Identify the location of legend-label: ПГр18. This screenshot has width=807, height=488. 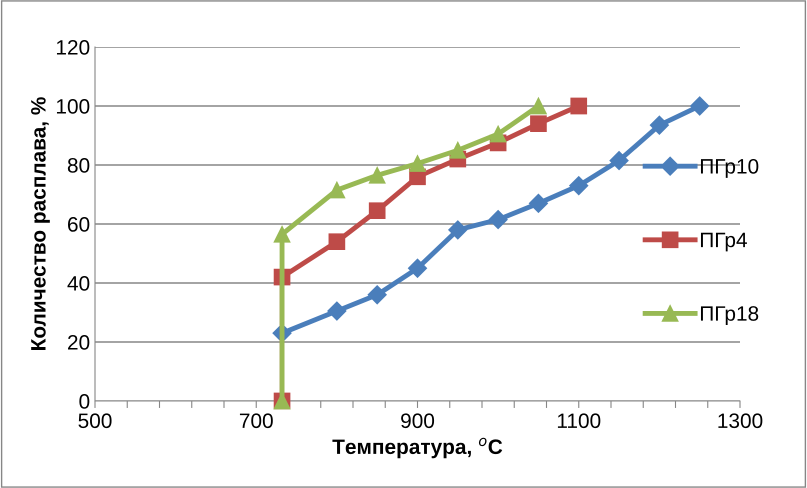
(729, 315).